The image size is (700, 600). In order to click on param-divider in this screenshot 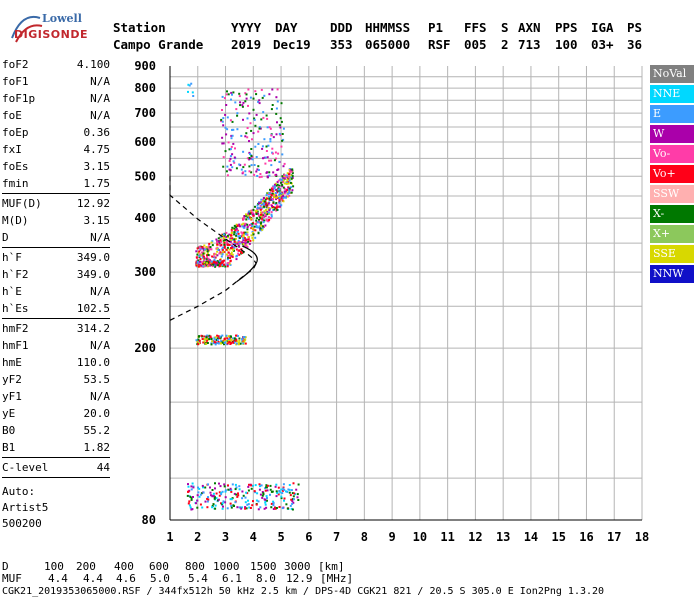, I will do `click(56, 477)`.